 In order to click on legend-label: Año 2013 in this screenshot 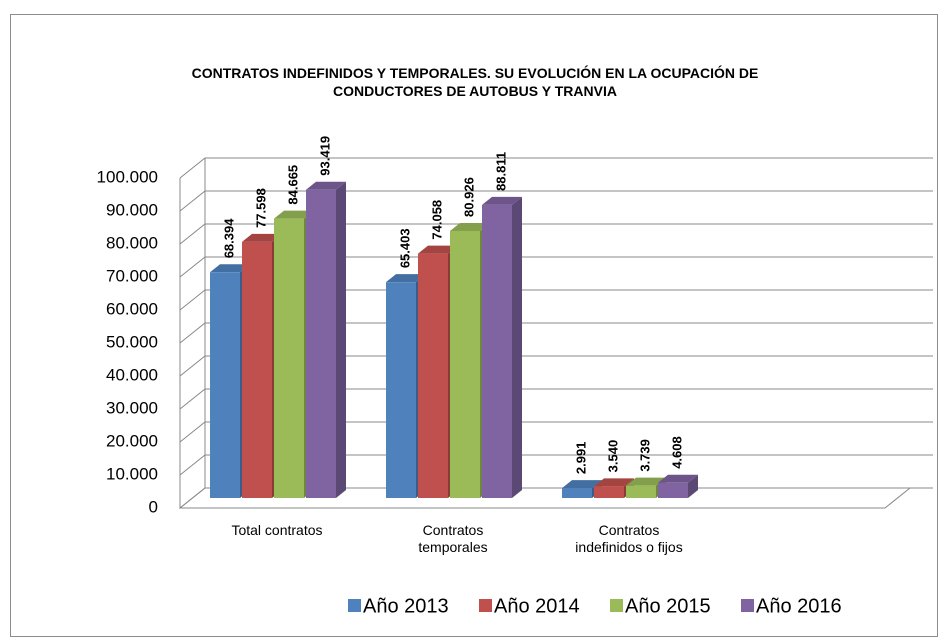, I will do `click(406, 606)`.